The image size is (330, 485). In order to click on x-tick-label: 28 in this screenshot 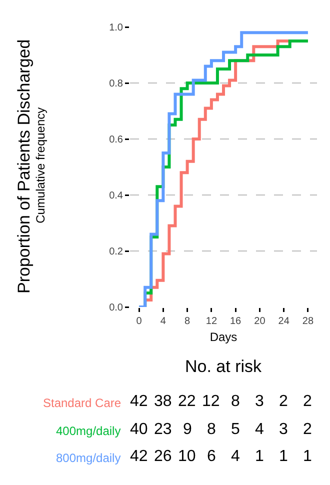, I will do `click(308, 321)`.